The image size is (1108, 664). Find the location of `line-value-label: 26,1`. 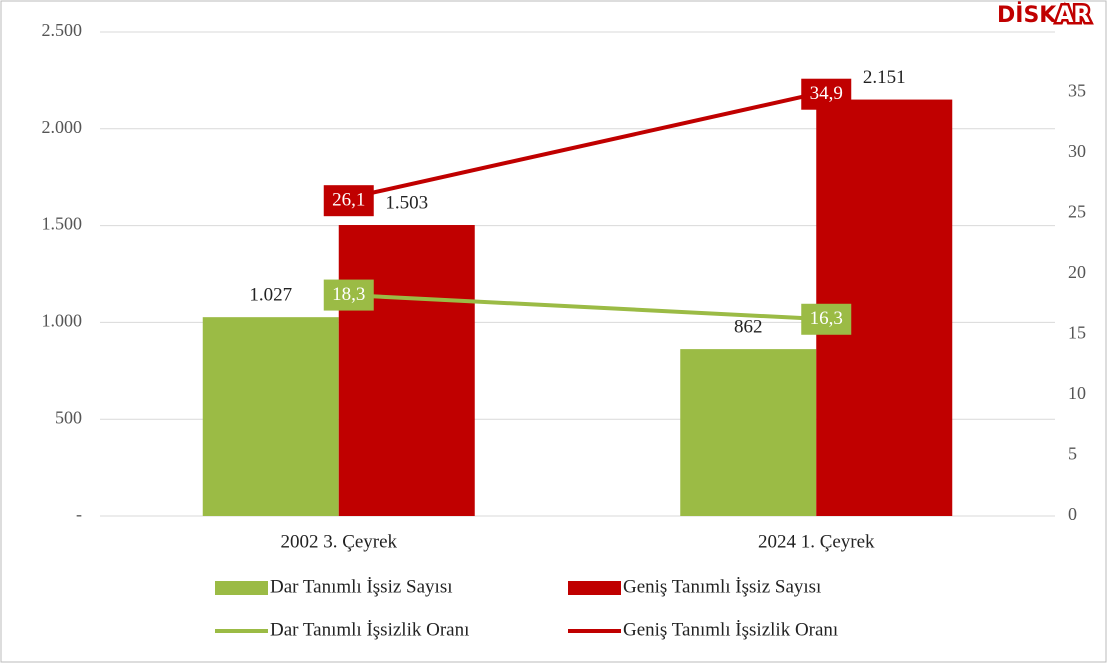

line-value-label: 26,1 is located at coordinates (348, 200).